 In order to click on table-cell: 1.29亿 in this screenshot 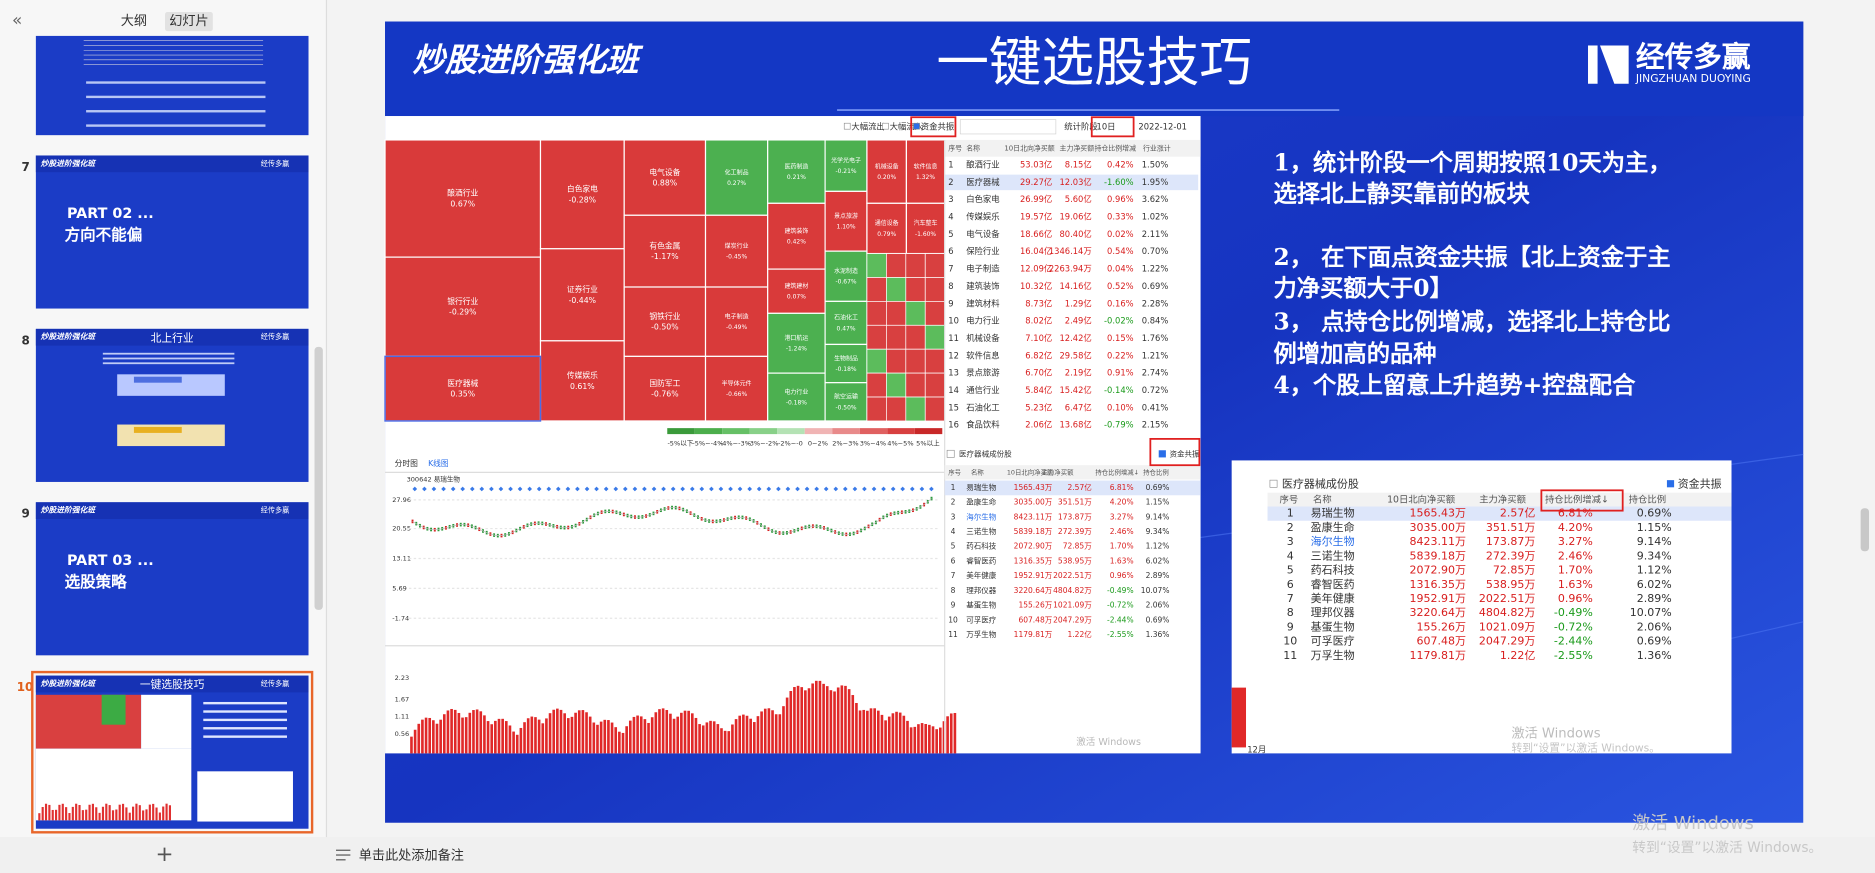, I will do `click(1078, 303)`.